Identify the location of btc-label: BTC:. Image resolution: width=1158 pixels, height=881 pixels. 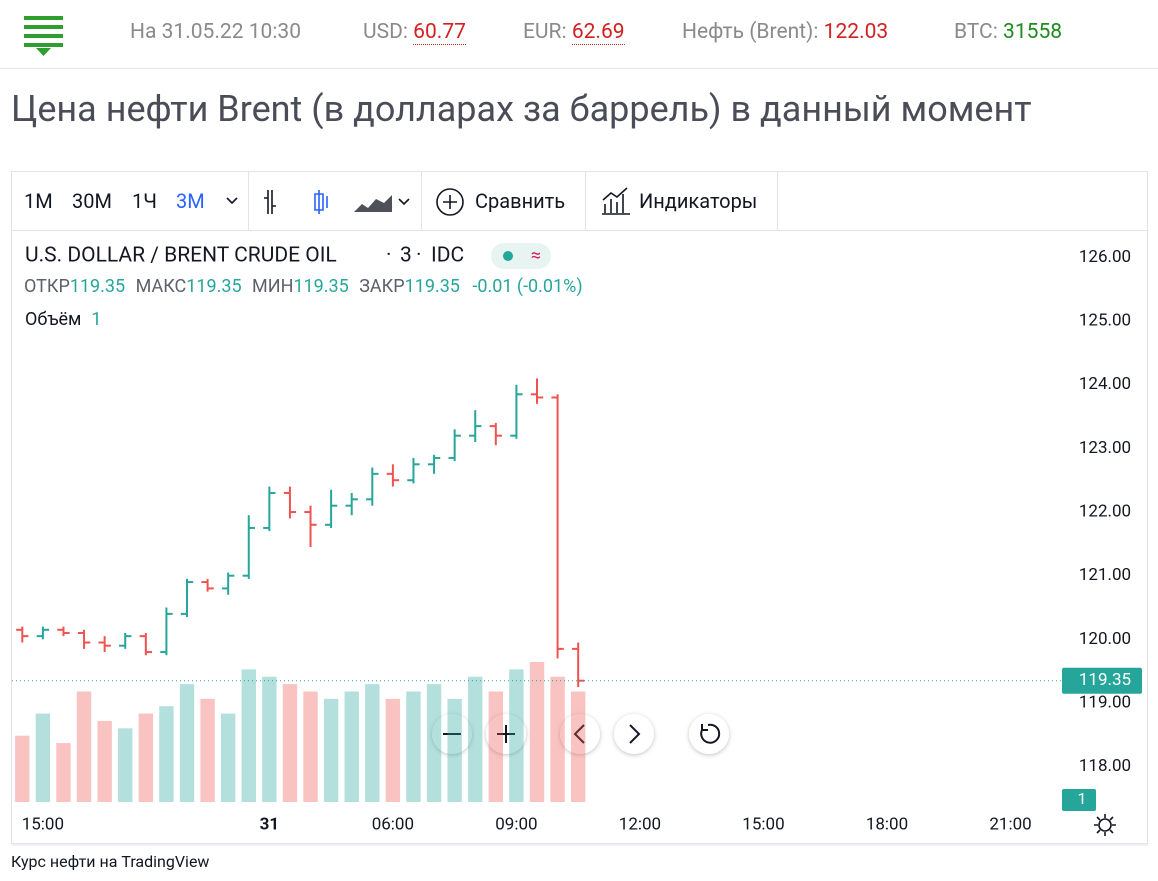
(976, 32).